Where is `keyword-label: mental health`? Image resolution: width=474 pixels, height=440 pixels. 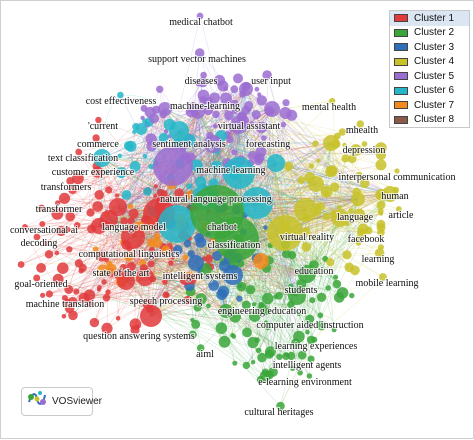
keyword-label: mental health is located at coordinates (329, 107).